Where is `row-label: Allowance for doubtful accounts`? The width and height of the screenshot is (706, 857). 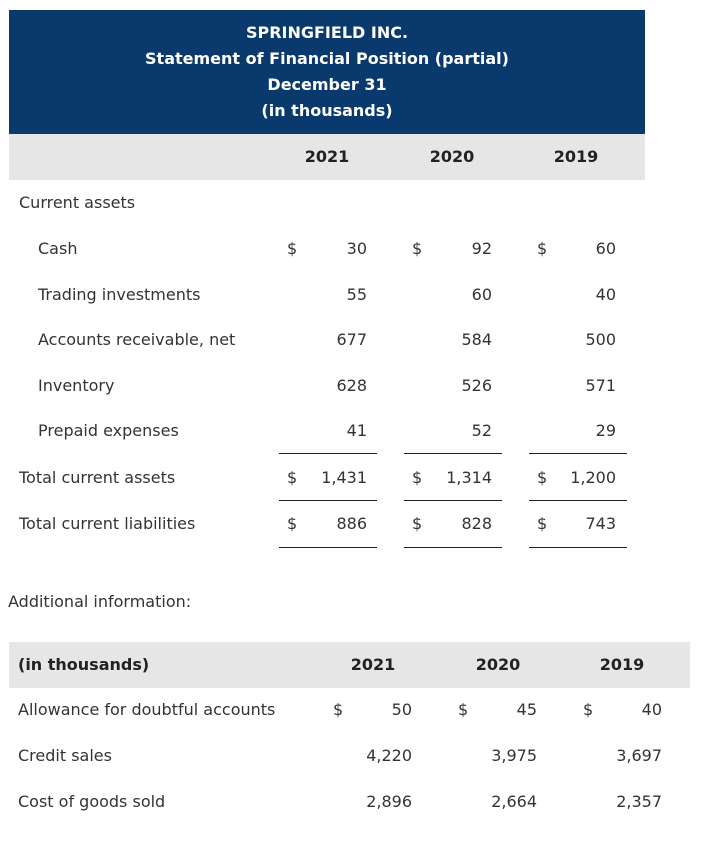
row-label: Allowance for doubtful accounts is located at coordinates (147, 709).